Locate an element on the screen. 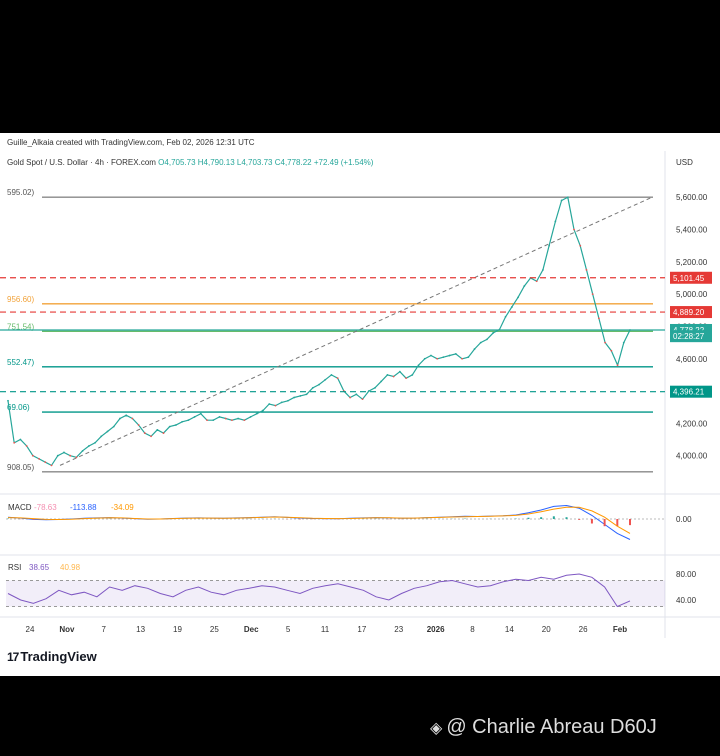 The height and width of the screenshot is (756, 720). watermark-text: @ Charlie Abreau D60J is located at coordinates (551, 727).